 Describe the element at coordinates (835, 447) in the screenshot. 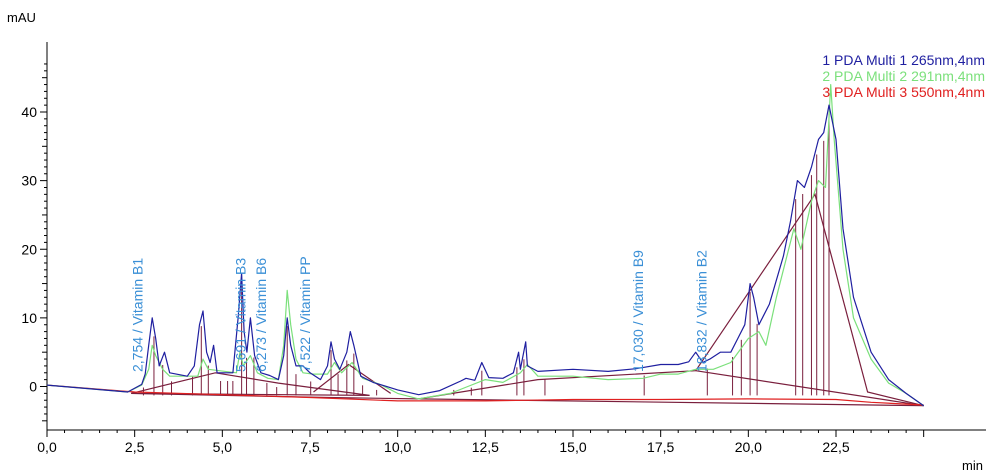

I see `x-tick-label: 22,5` at that location.